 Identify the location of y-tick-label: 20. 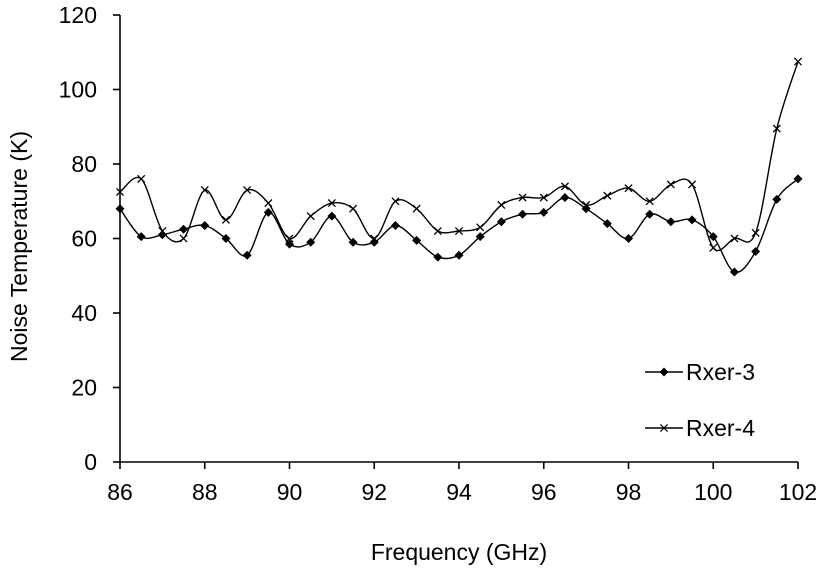
(84, 388).